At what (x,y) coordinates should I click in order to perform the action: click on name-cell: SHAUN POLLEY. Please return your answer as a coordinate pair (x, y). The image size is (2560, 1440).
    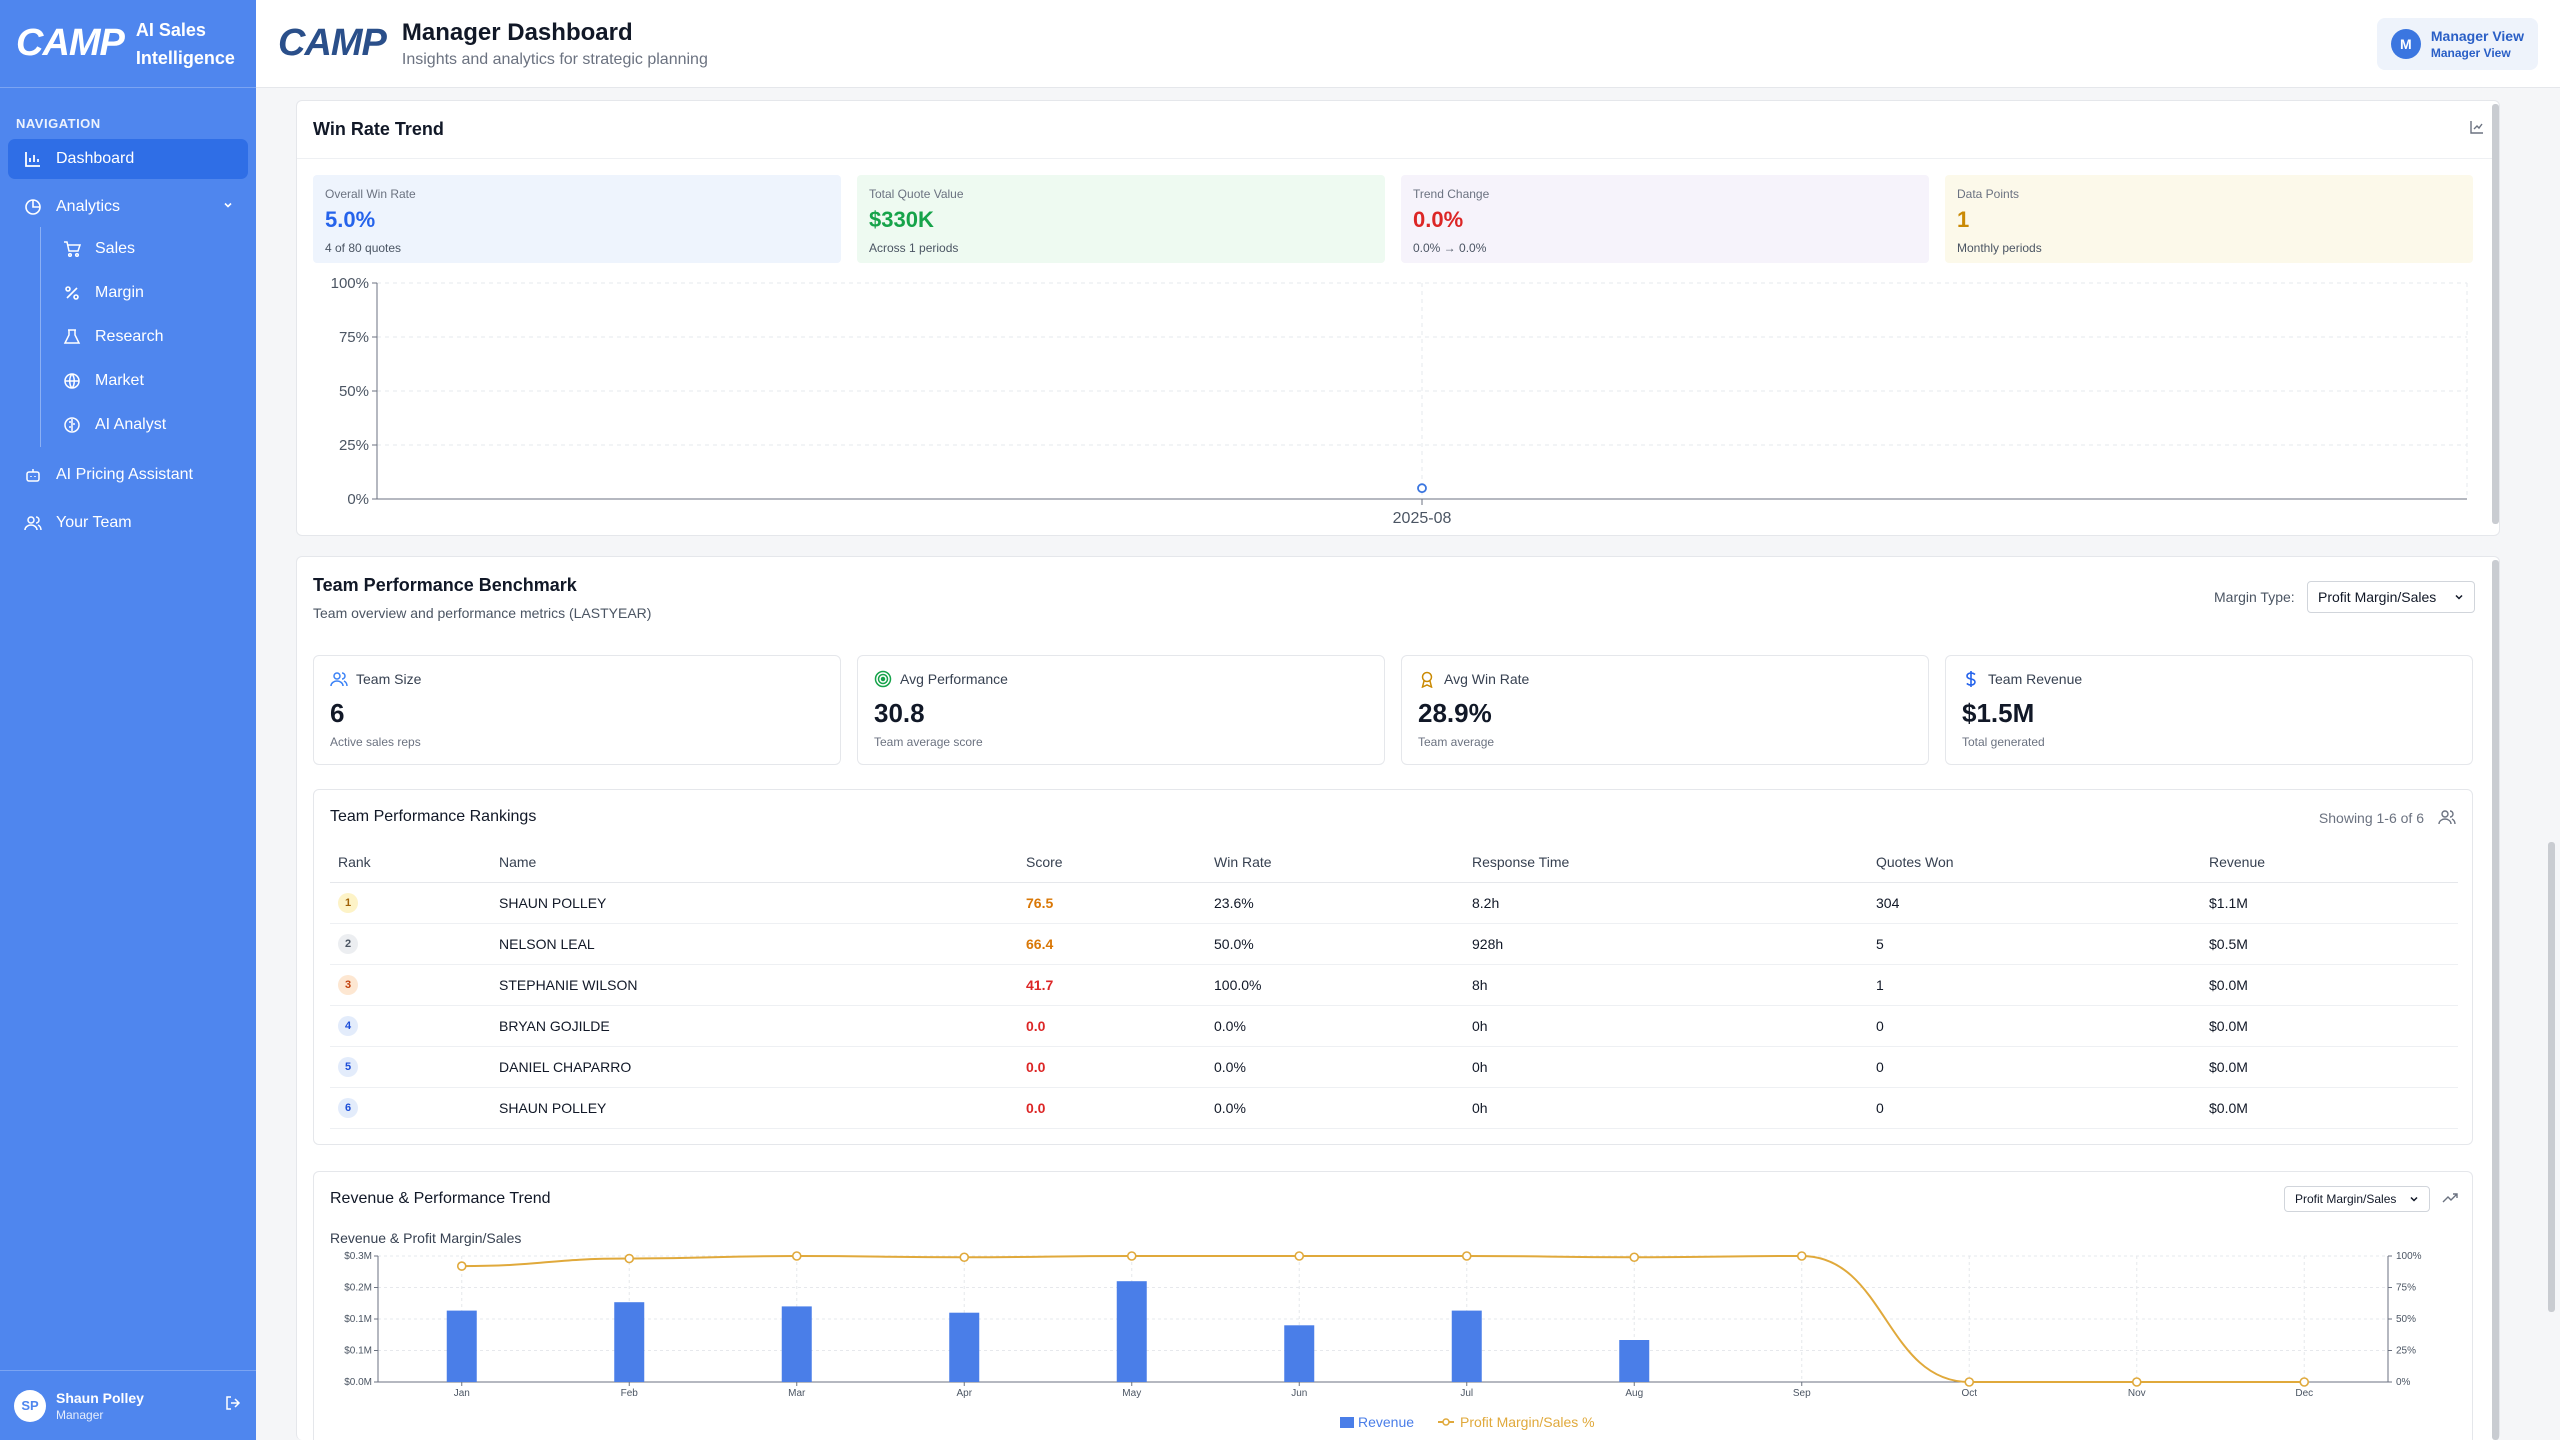
    Looking at the image, I should click on (762, 1108).